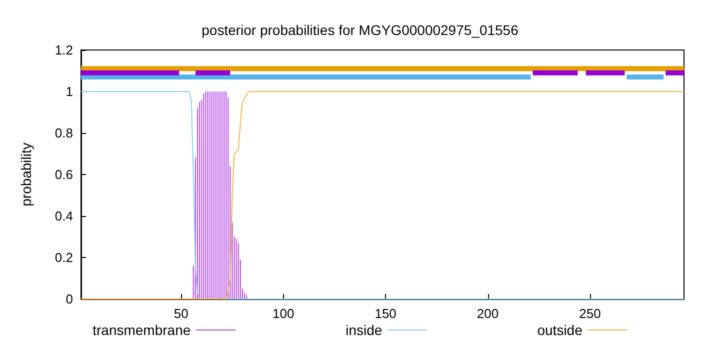 This screenshot has width=720, height=352. I want to click on y-tick-label: 0.2, so click(63, 257).